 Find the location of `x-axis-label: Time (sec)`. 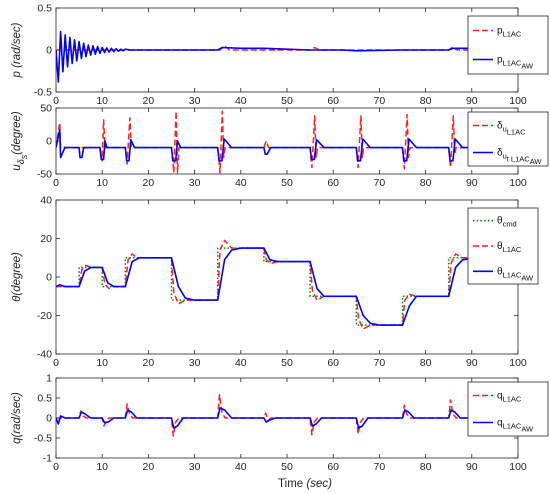

x-axis-label: Time (sec) is located at coordinates (305, 484).